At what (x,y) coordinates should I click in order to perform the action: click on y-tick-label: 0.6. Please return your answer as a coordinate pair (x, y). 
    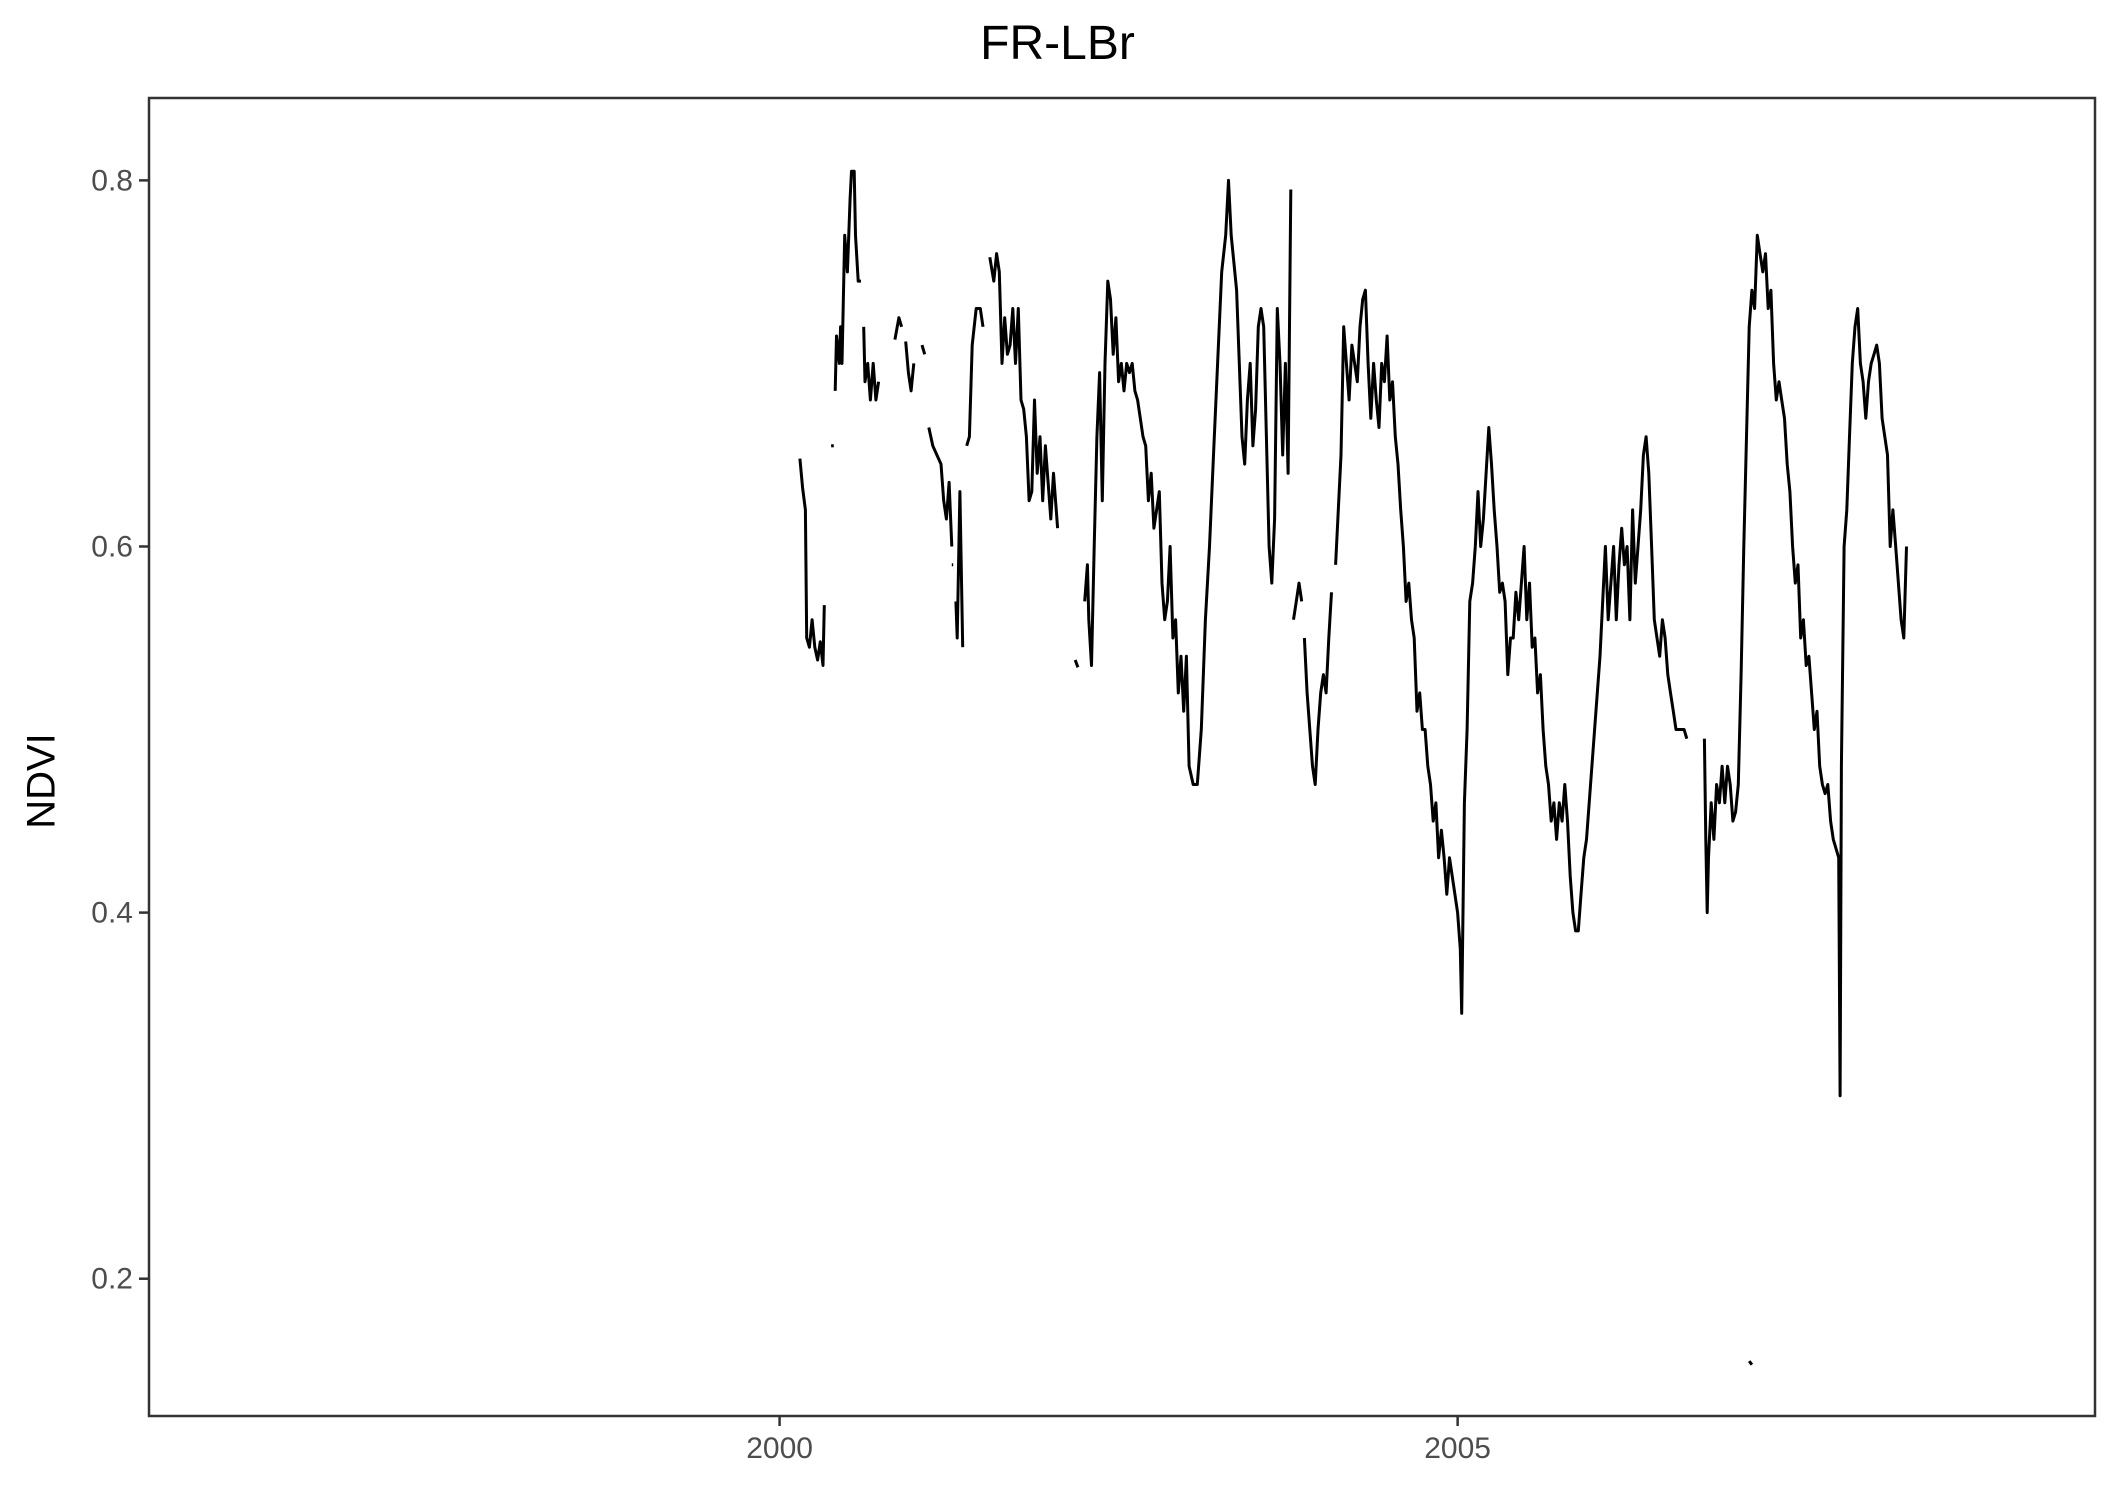
    Looking at the image, I should click on (112, 546).